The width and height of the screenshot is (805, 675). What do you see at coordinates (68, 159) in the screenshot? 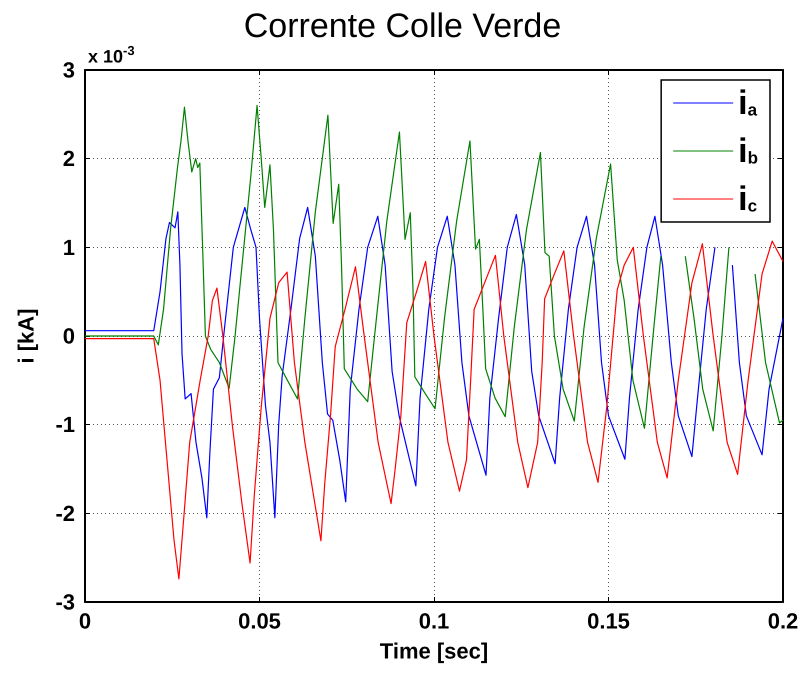
I see `y-tick-label: 2` at bounding box center [68, 159].